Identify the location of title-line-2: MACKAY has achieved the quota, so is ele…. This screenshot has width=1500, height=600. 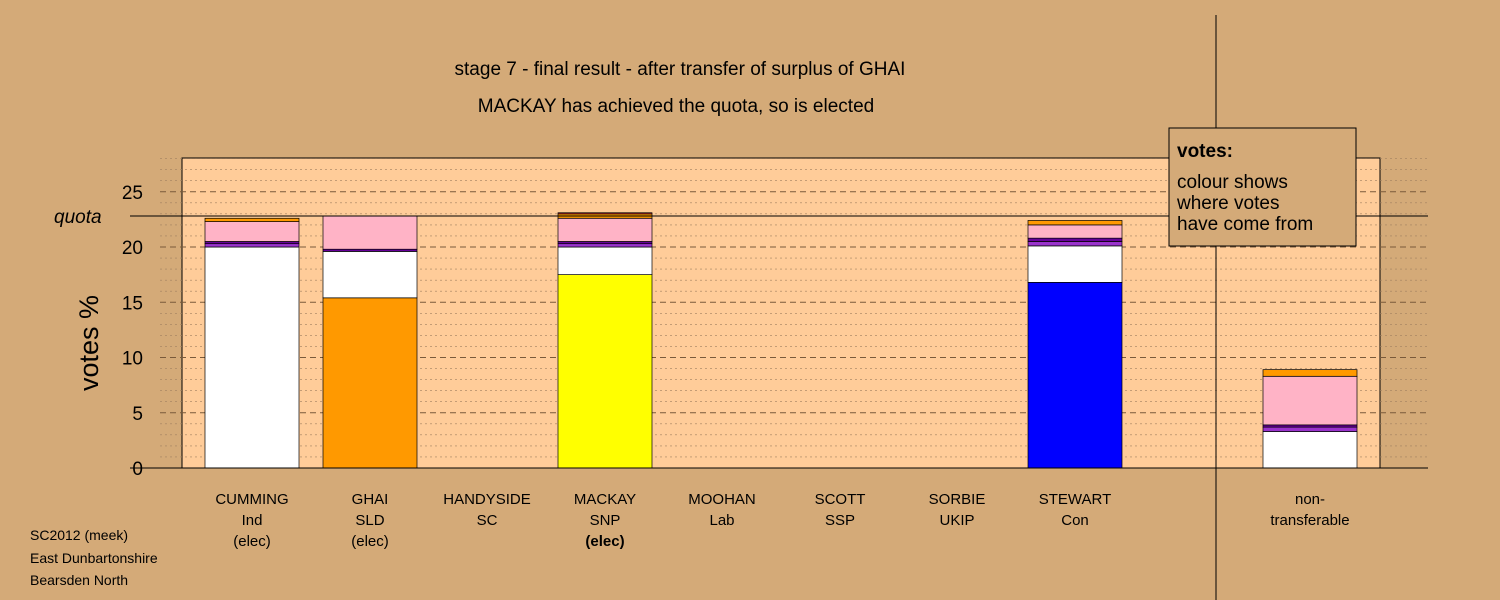
(676, 106).